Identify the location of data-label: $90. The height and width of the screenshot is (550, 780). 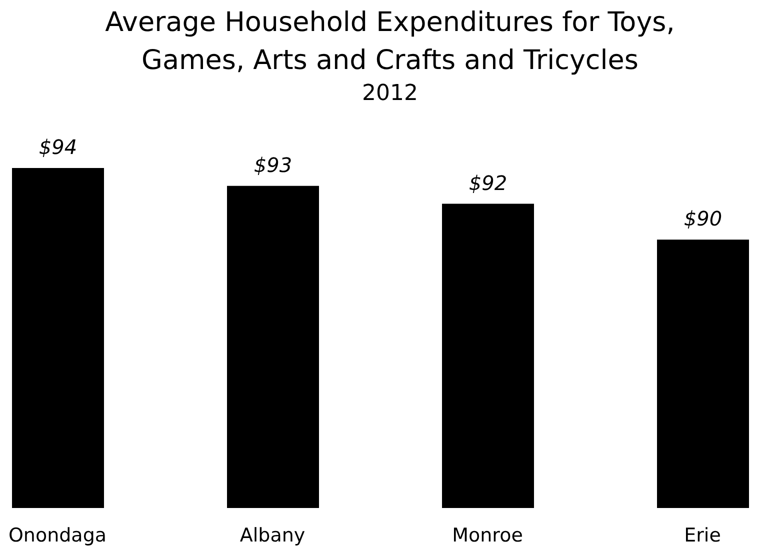
(703, 218).